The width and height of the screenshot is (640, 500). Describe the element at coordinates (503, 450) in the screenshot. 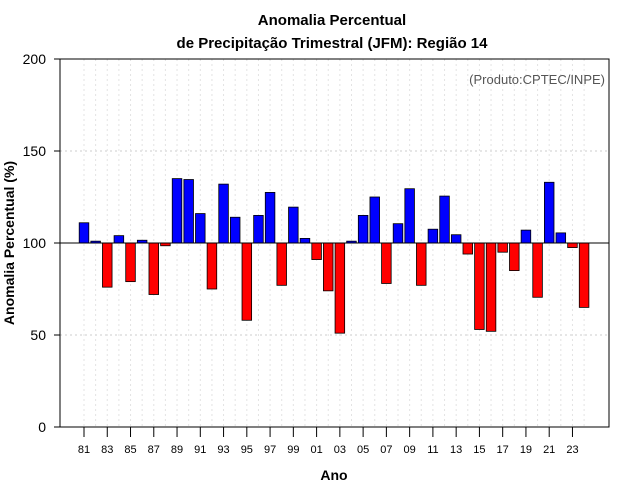

I see `x-tick-label: 17` at that location.